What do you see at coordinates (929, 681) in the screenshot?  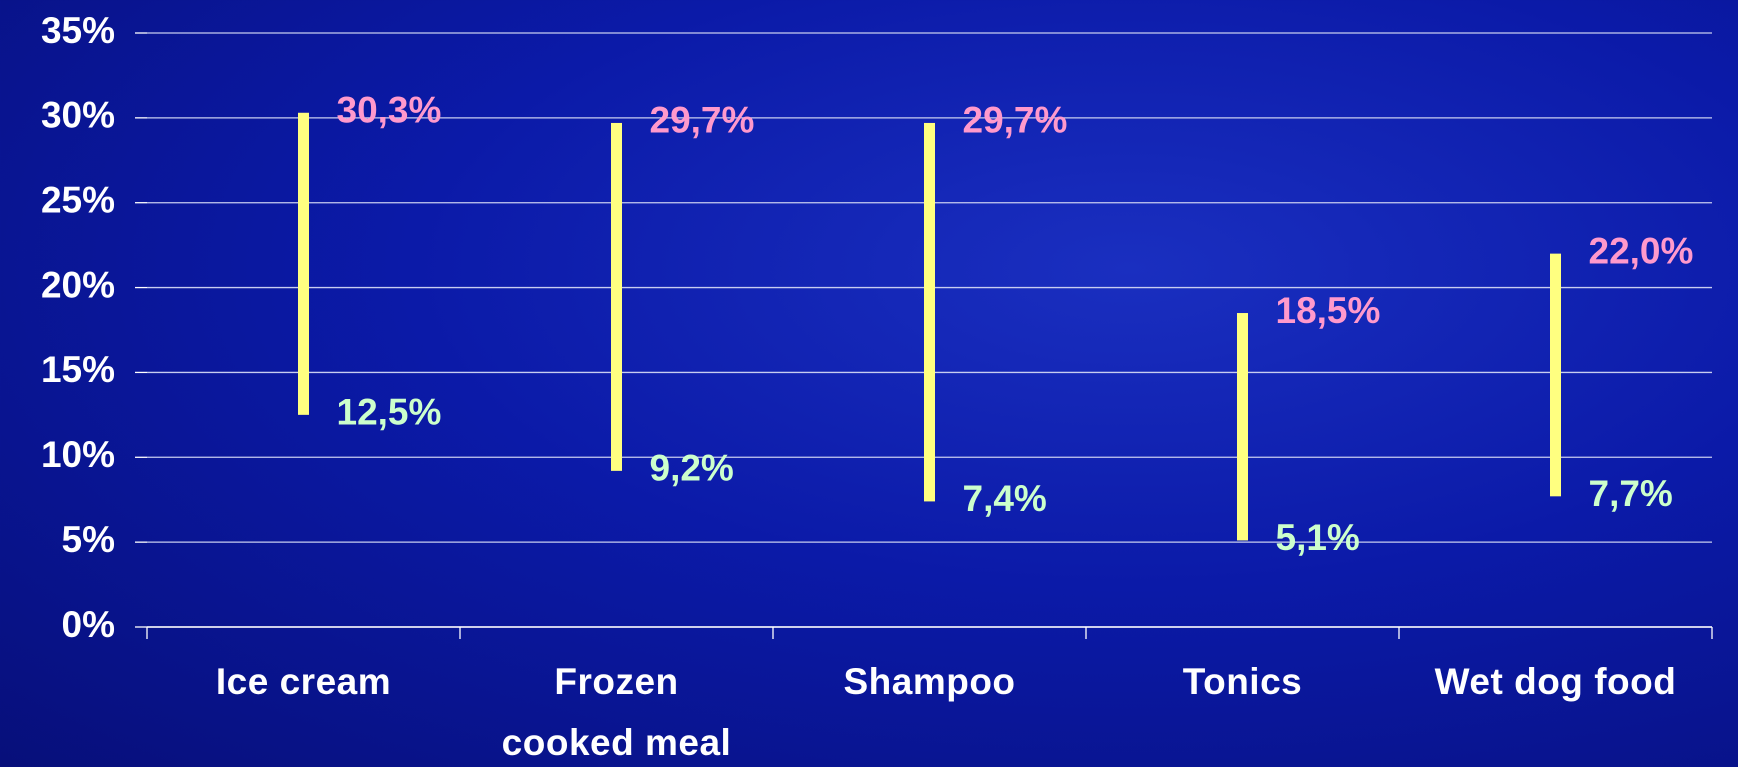 I see `x-tick-label: Shampoo` at bounding box center [929, 681].